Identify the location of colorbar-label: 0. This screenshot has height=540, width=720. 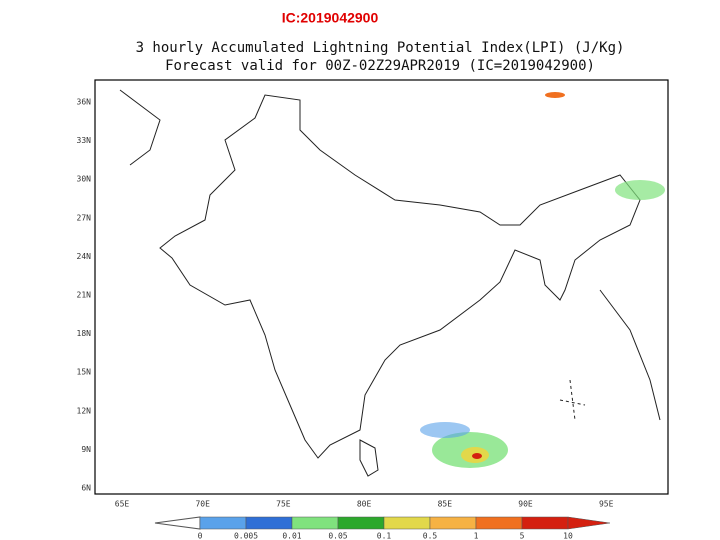
(200, 536).